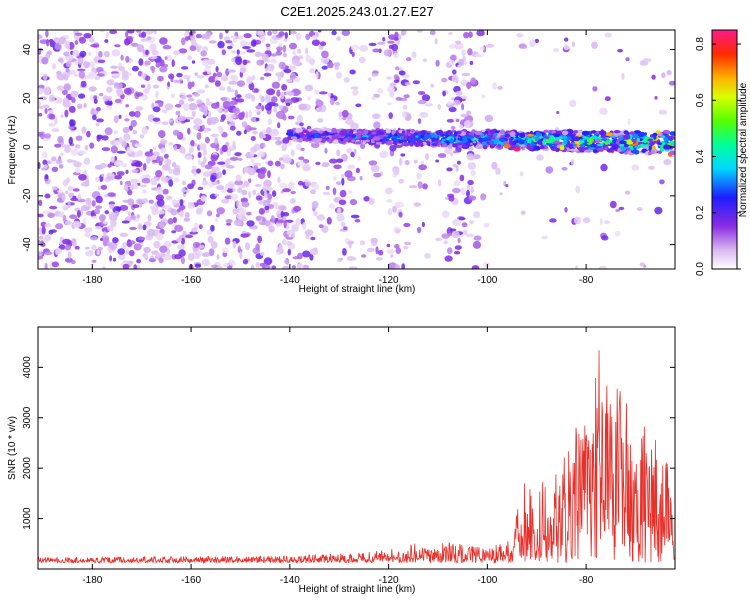 The height and width of the screenshot is (600, 750). I want to click on heatmap-x-tick-label: -160, so click(191, 280).